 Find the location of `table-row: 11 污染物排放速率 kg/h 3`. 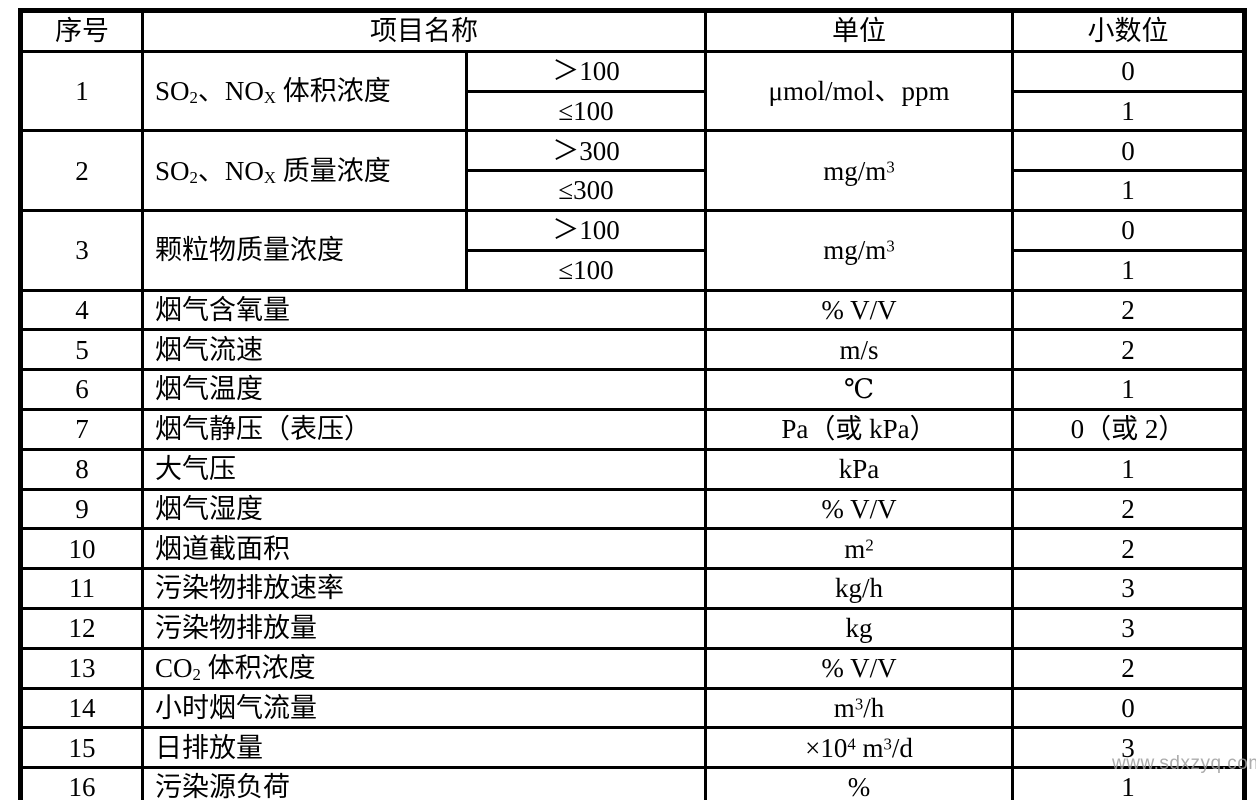

table-row: 11 污染物排放速率 kg/h 3 is located at coordinates (632, 588).